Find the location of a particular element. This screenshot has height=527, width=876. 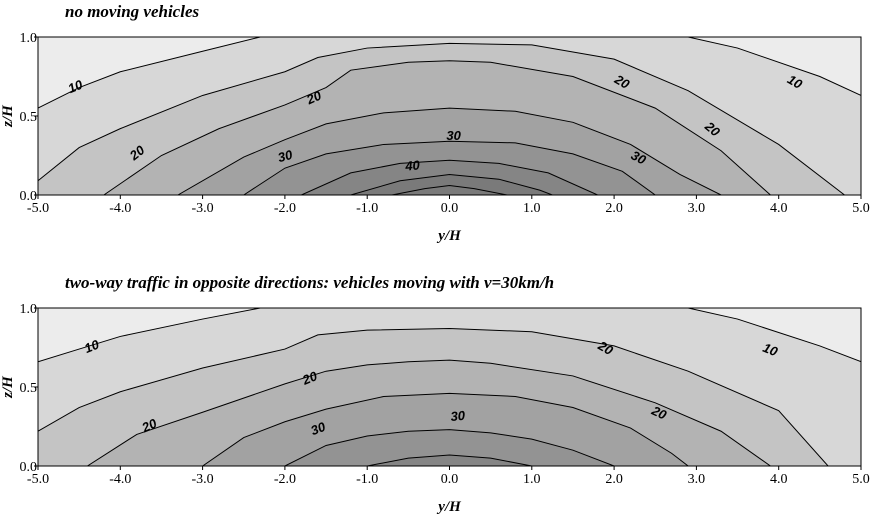

panel-1-title: no moving vehicles is located at coordinates (132, 11).